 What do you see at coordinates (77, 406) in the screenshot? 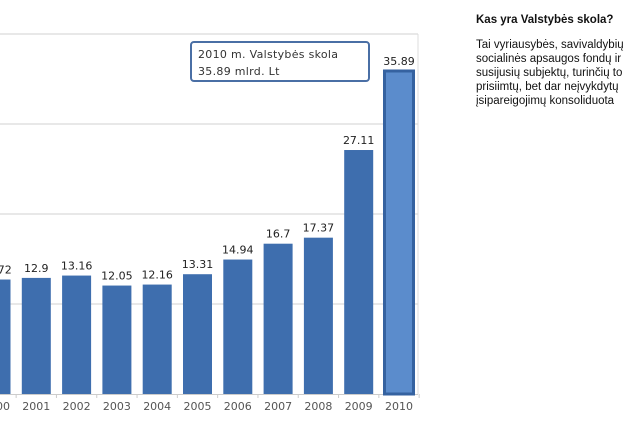
I see `x-tick-label-2002: 2002` at bounding box center [77, 406].